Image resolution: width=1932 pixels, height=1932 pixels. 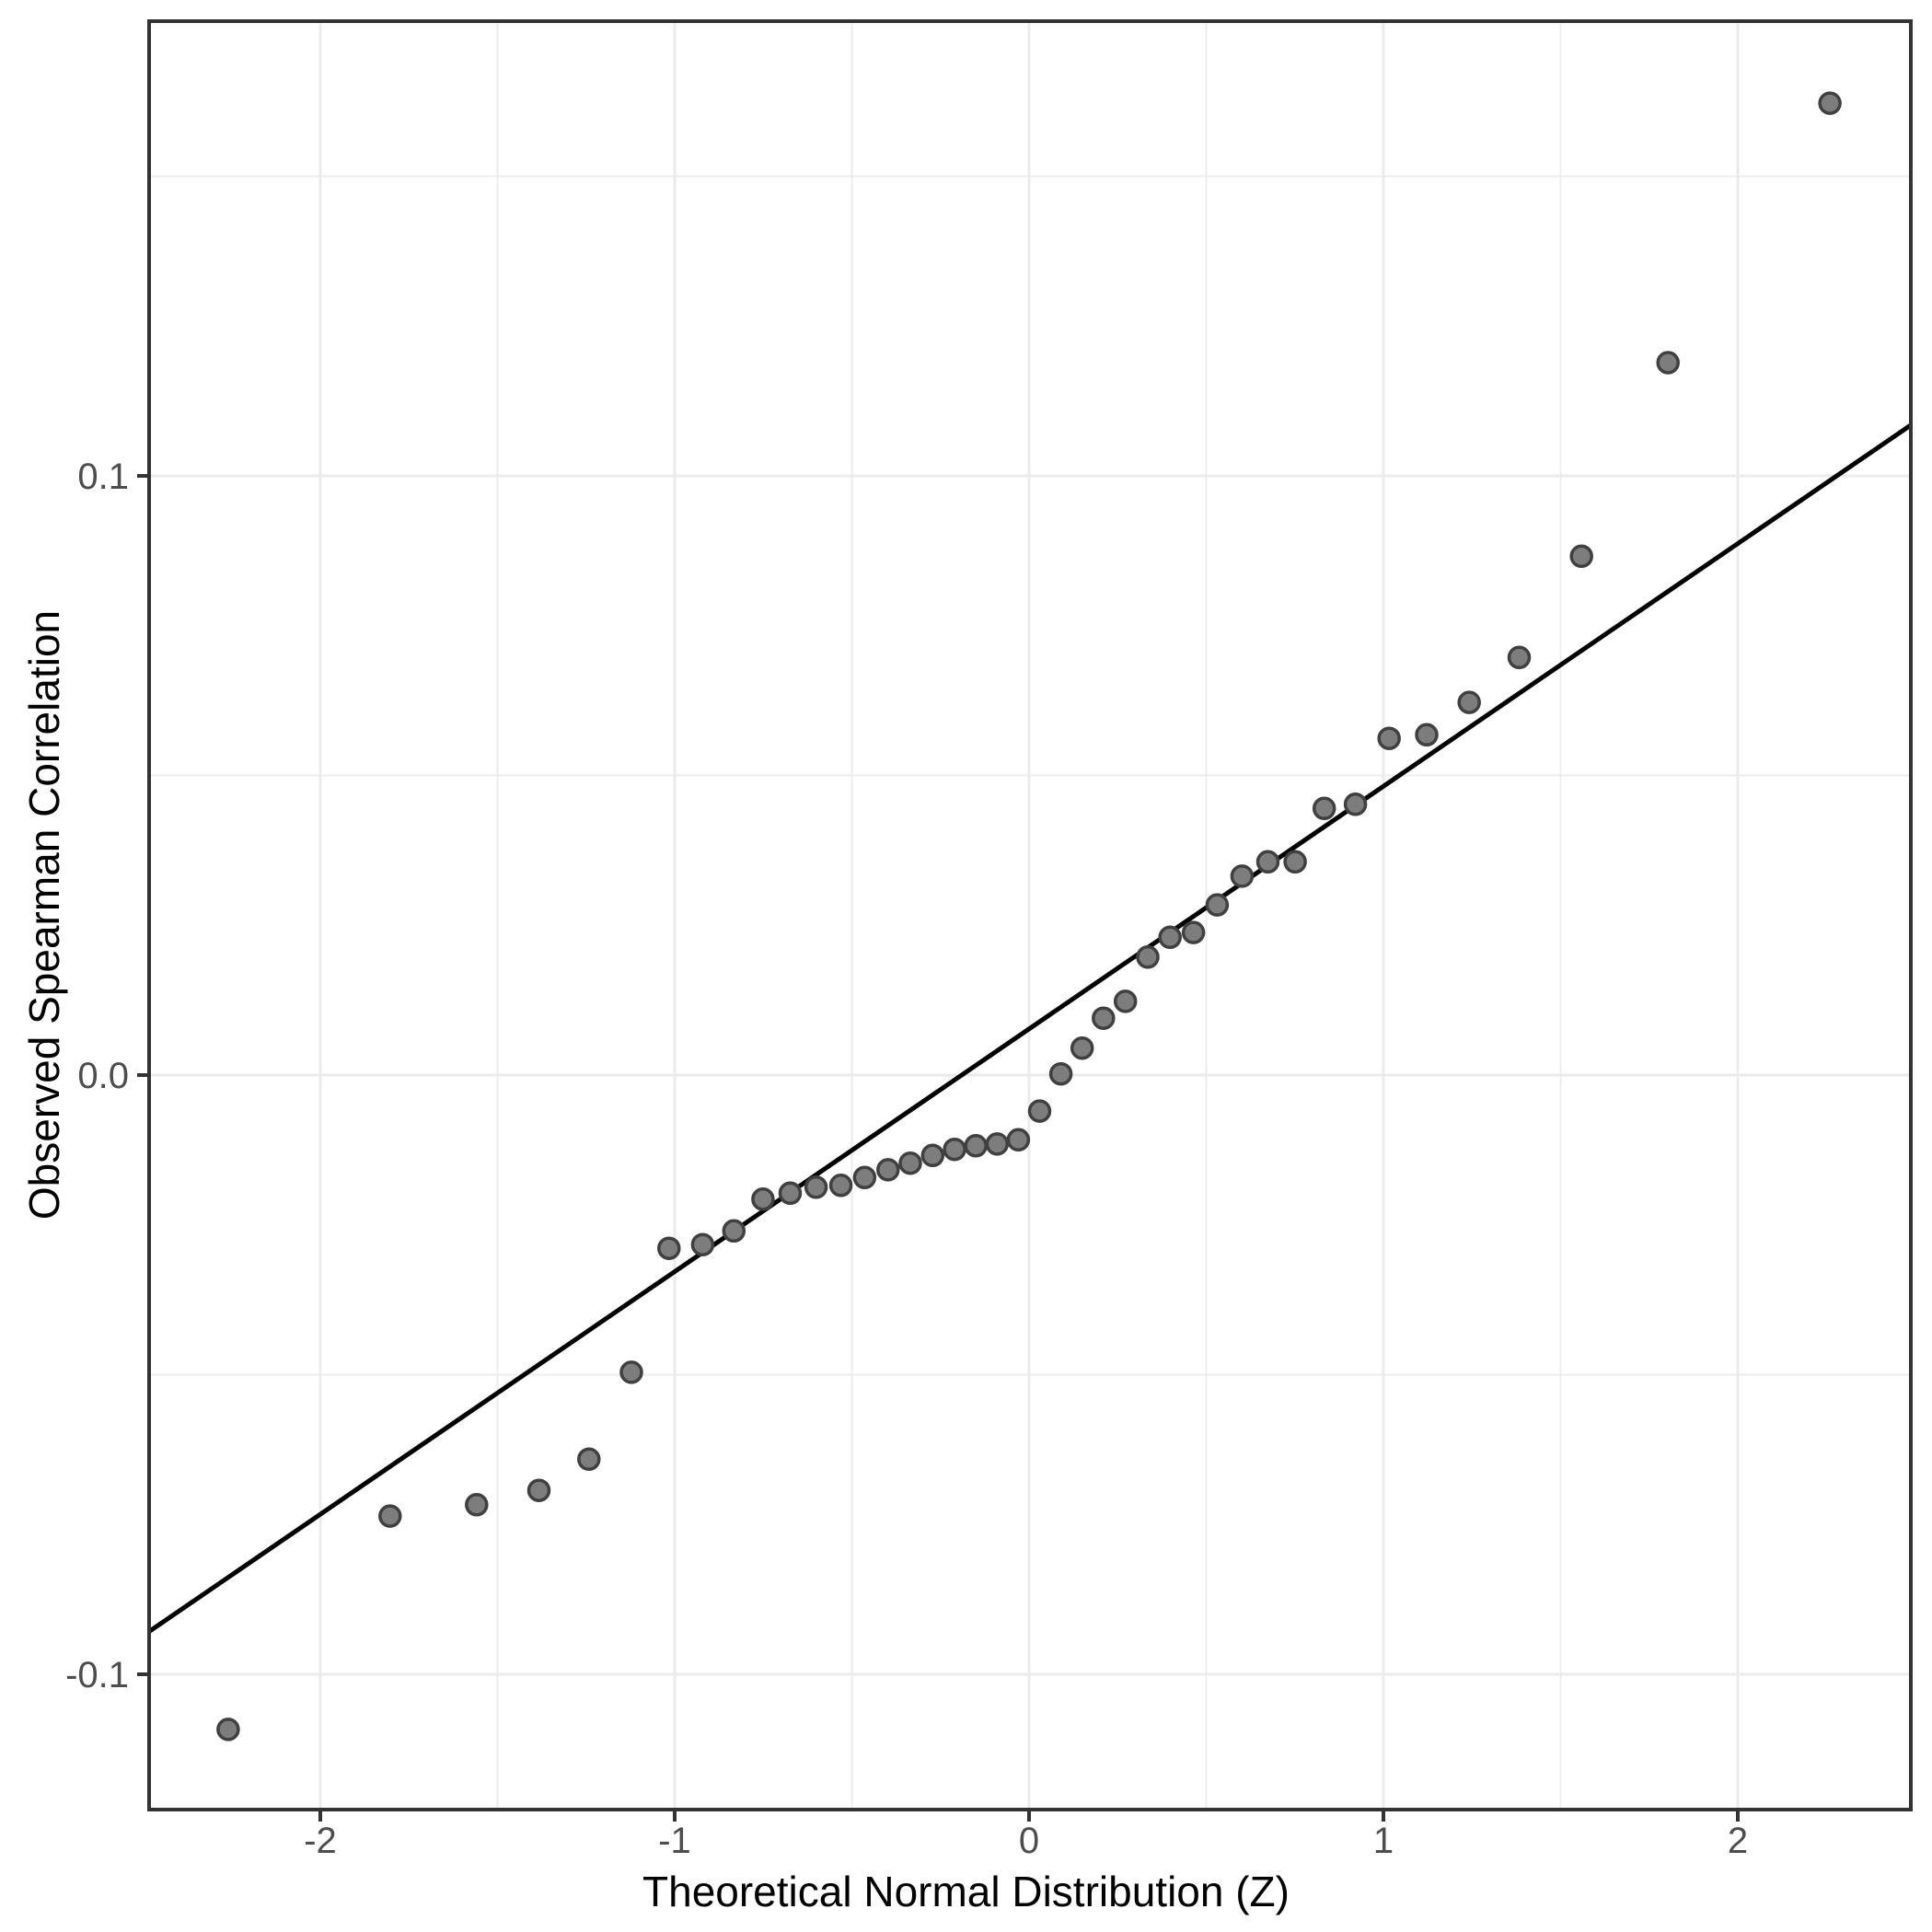 What do you see at coordinates (966, 1892) in the screenshot?
I see `x-axis-title: Theoretical Normal Distribution (Z)` at bounding box center [966, 1892].